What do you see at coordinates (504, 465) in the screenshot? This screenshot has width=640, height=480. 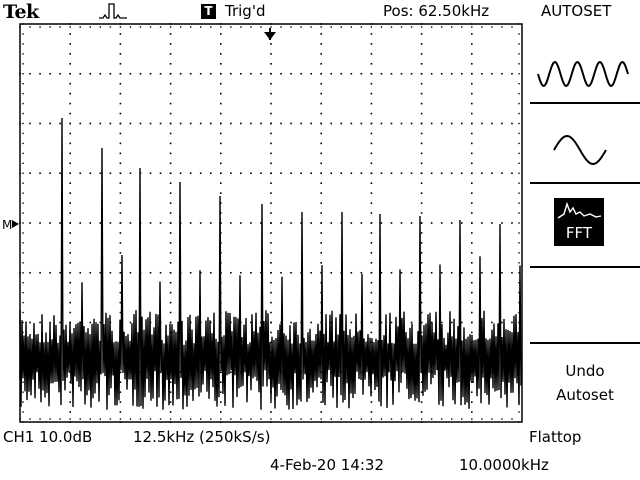 I see `trigger-frequency: 10.0000kHz` at bounding box center [504, 465].